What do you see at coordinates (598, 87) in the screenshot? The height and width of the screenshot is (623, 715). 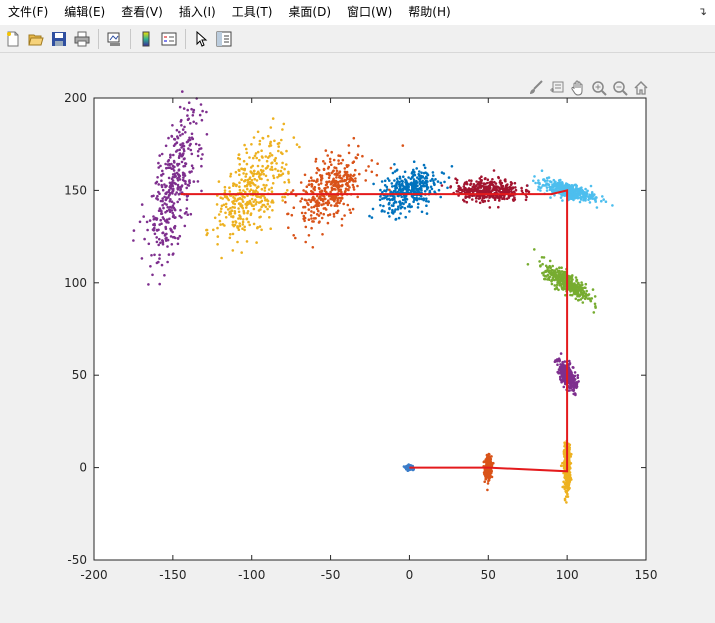 I see `zoom-in-icon` at bounding box center [598, 87].